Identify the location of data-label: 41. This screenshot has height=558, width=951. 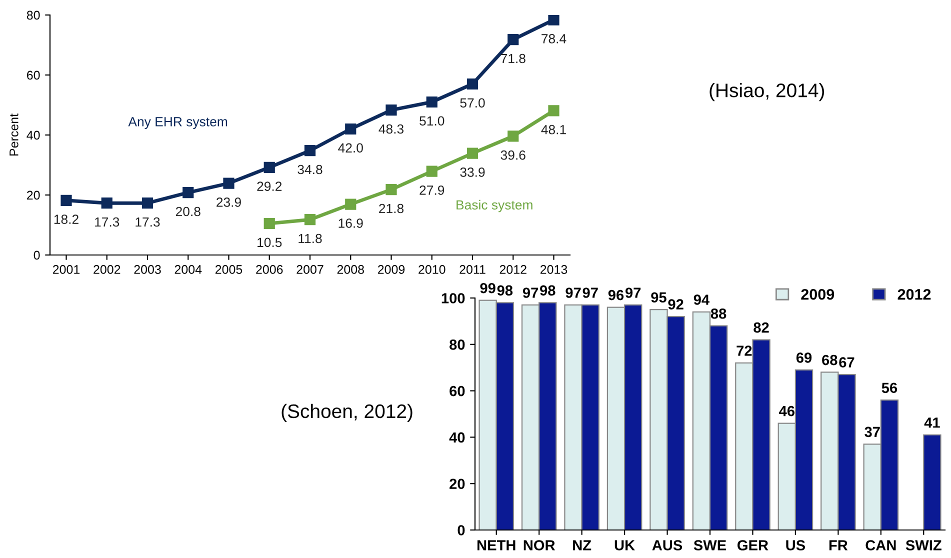
(932, 423).